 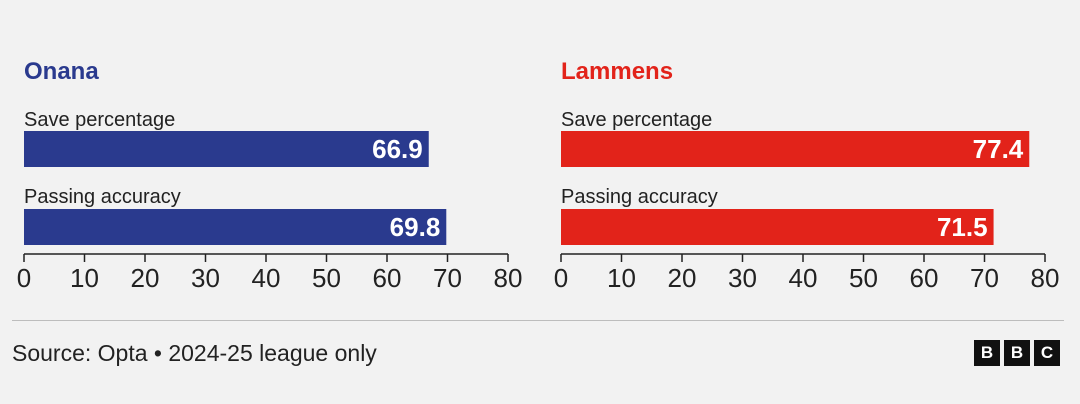 What do you see at coordinates (24, 278) in the screenshot?
I see `chart-1-x-tick-label-1: 0` at bounding box center [24, 278].